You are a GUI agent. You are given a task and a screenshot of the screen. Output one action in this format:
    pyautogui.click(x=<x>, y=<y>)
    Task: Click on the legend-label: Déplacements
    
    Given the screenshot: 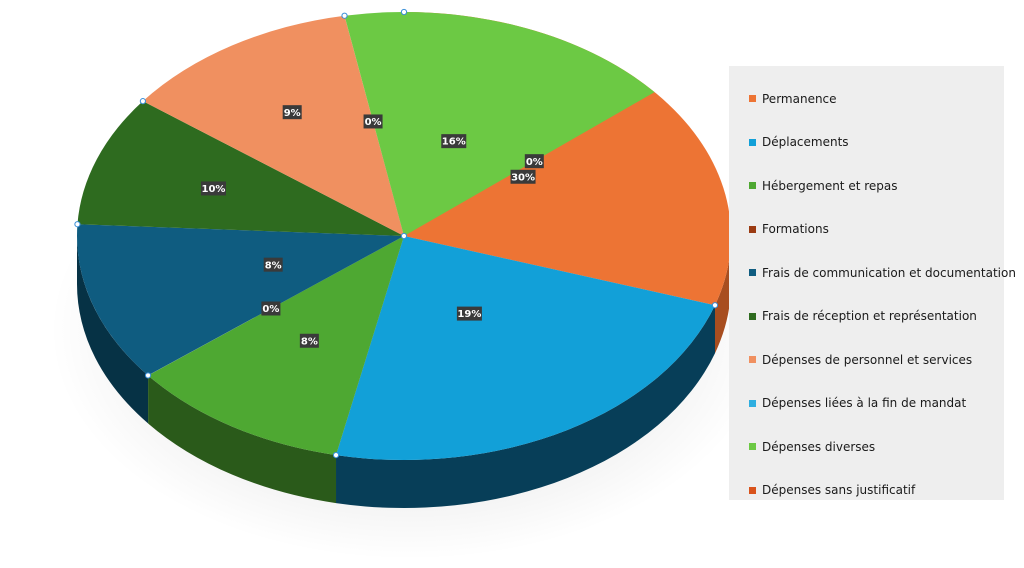 What is the action you would take?
    pyautogui.click(x=805, y=142)
    